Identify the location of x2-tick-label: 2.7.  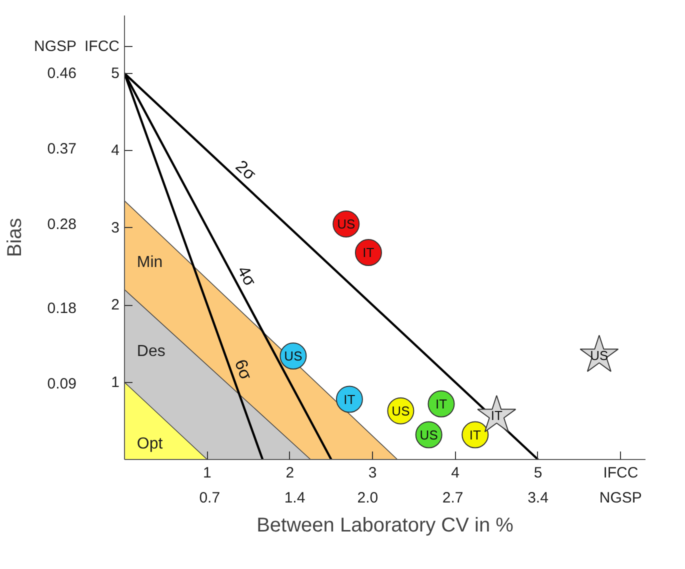
(453, 498).